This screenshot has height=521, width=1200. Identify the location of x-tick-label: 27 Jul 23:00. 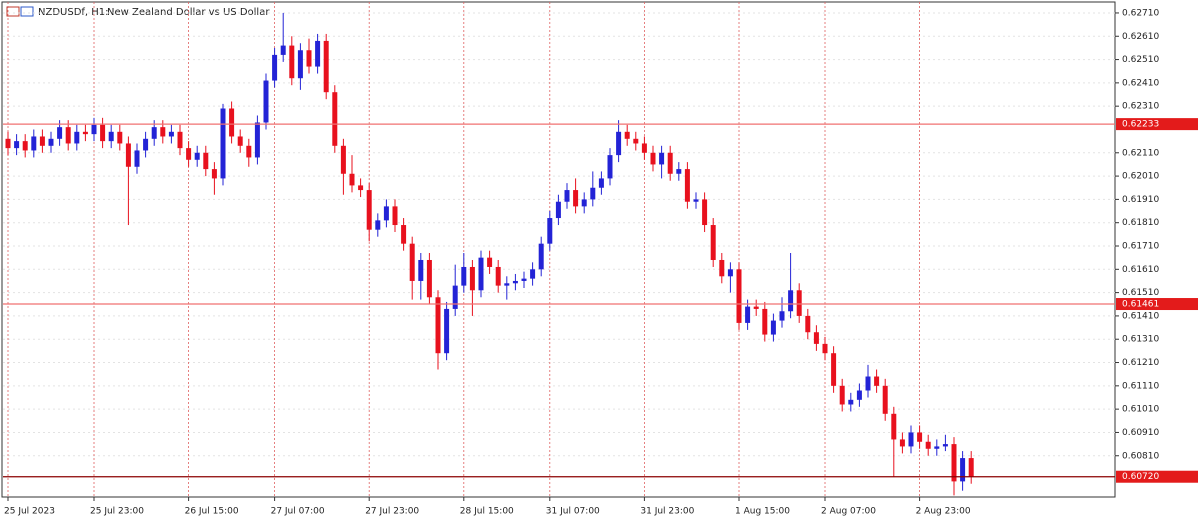
(392, 512).